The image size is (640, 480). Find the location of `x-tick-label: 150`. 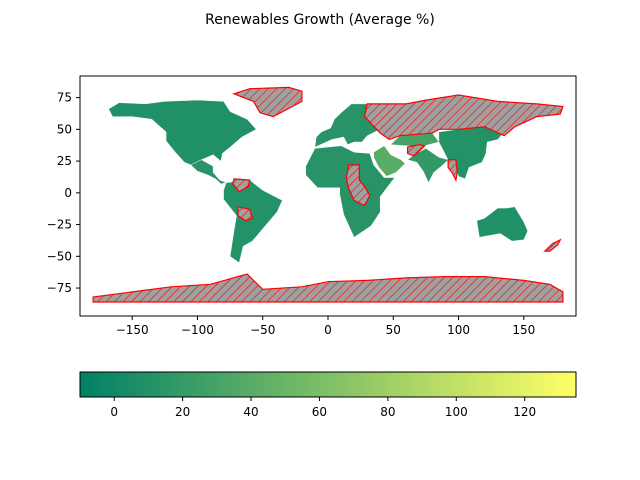

x-tick-label: 150 is located at coordinates (523, 330).